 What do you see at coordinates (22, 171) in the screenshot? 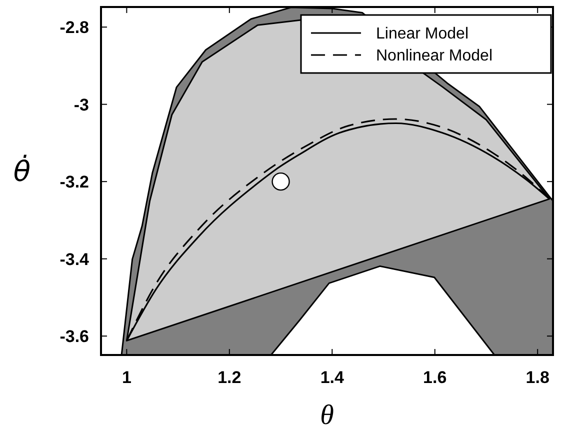
I see `y-axis-title: θ̇` at bounding box center [22, 171].